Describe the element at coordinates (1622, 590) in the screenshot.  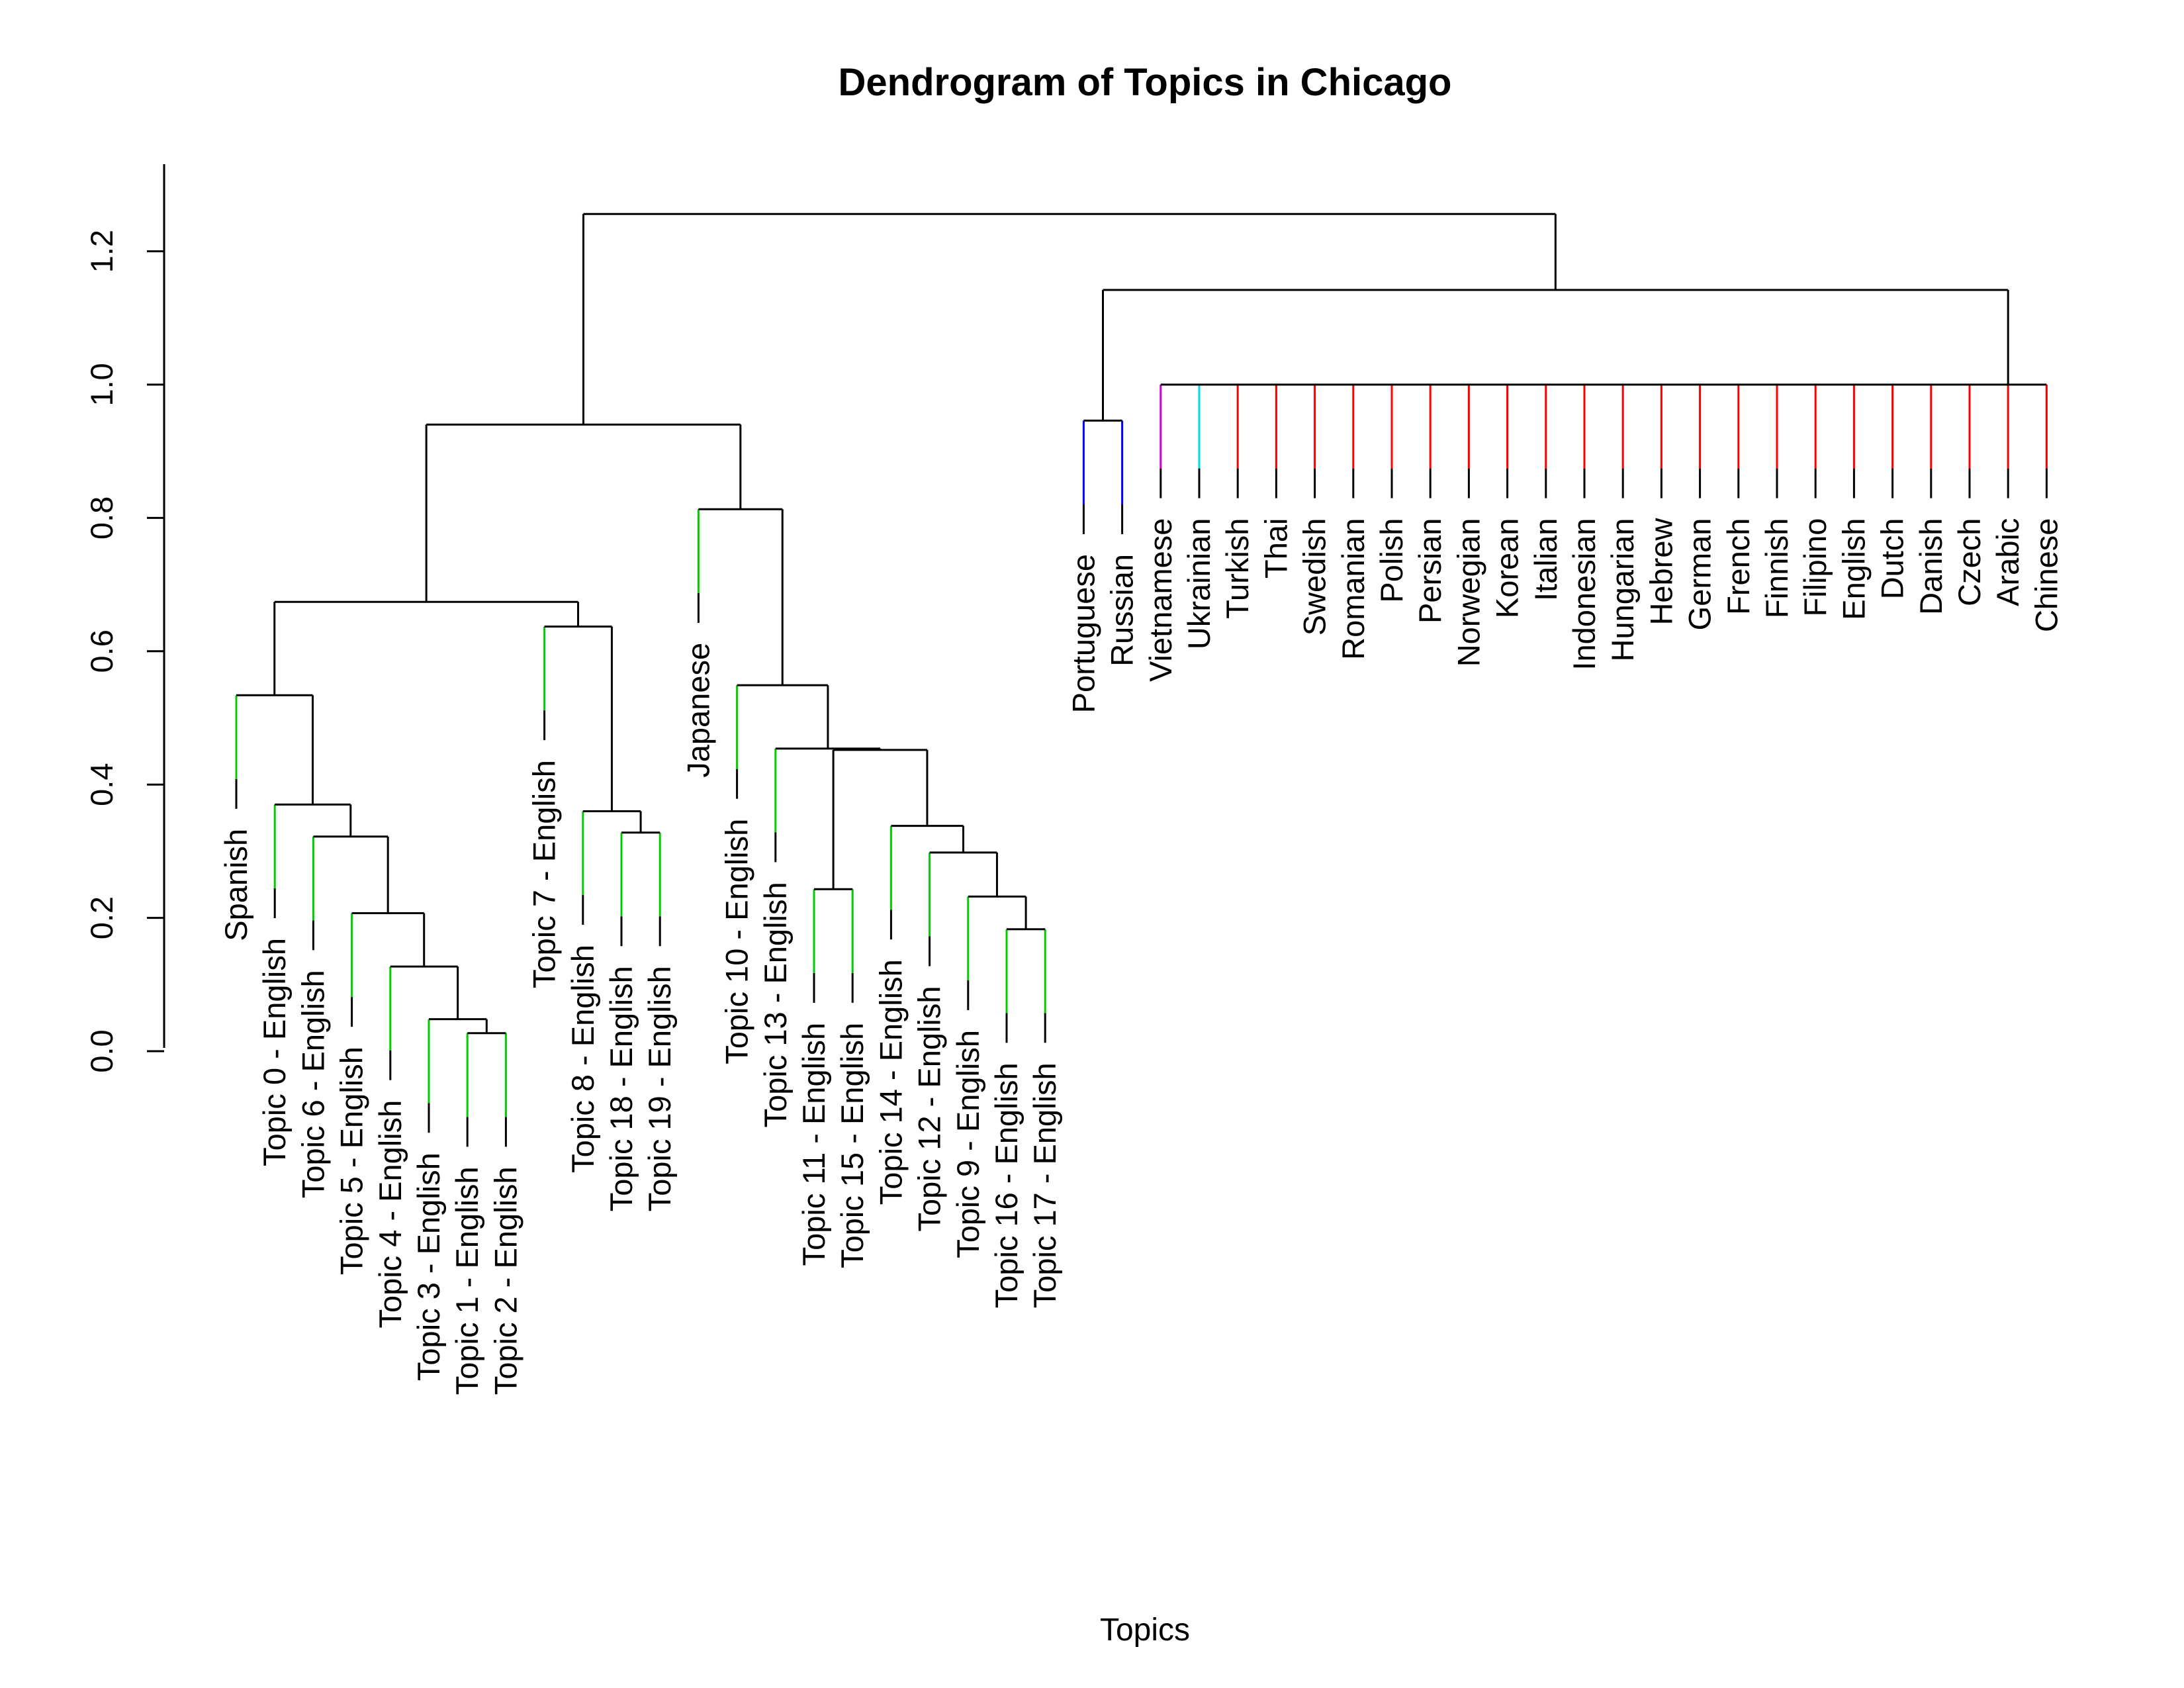
I see `leaf-label: Hungarian` at that location.